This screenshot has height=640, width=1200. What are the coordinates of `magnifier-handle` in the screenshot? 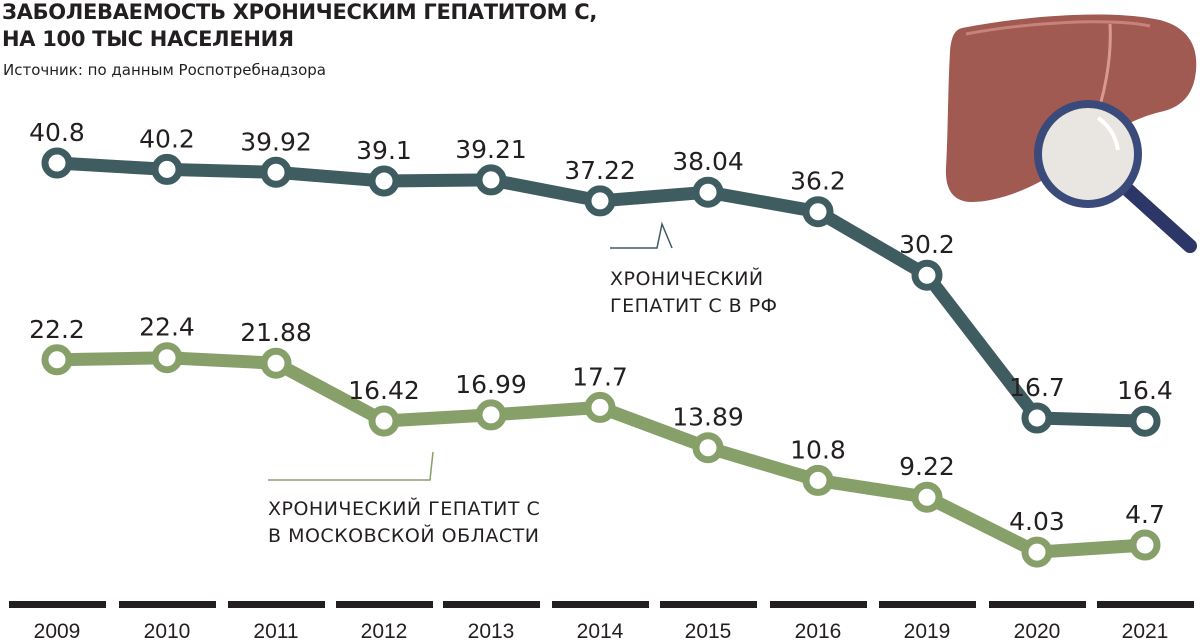 It's located at (1159, 218).